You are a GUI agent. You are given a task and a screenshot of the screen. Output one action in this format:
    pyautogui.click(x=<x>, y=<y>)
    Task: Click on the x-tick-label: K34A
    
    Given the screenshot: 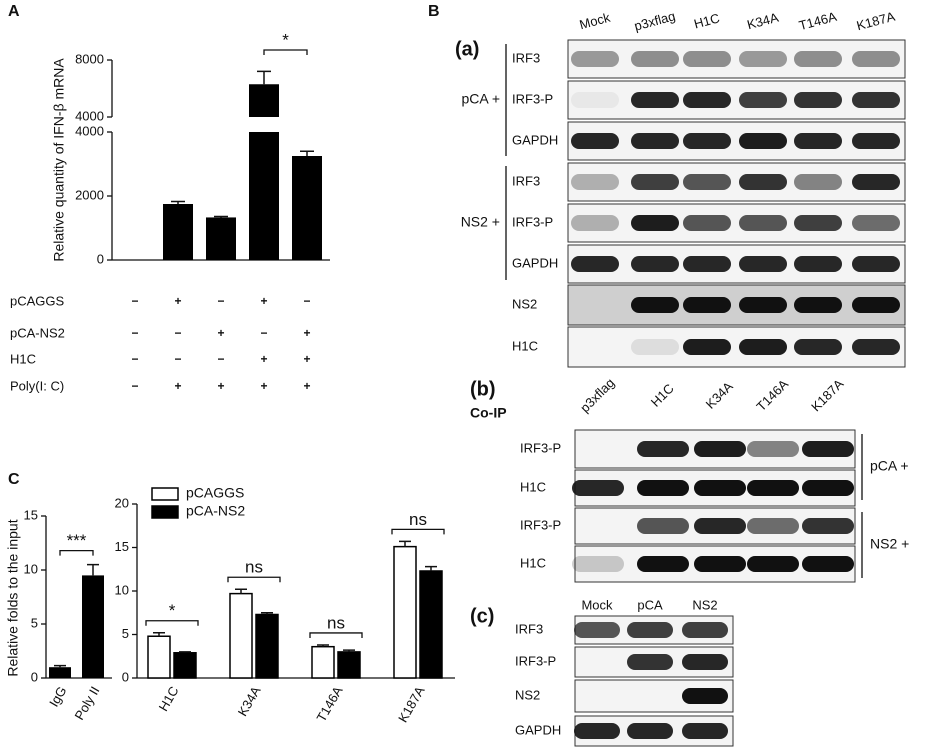 What is the action you would take?
    pyautogui.click(x=249, y=700)
    